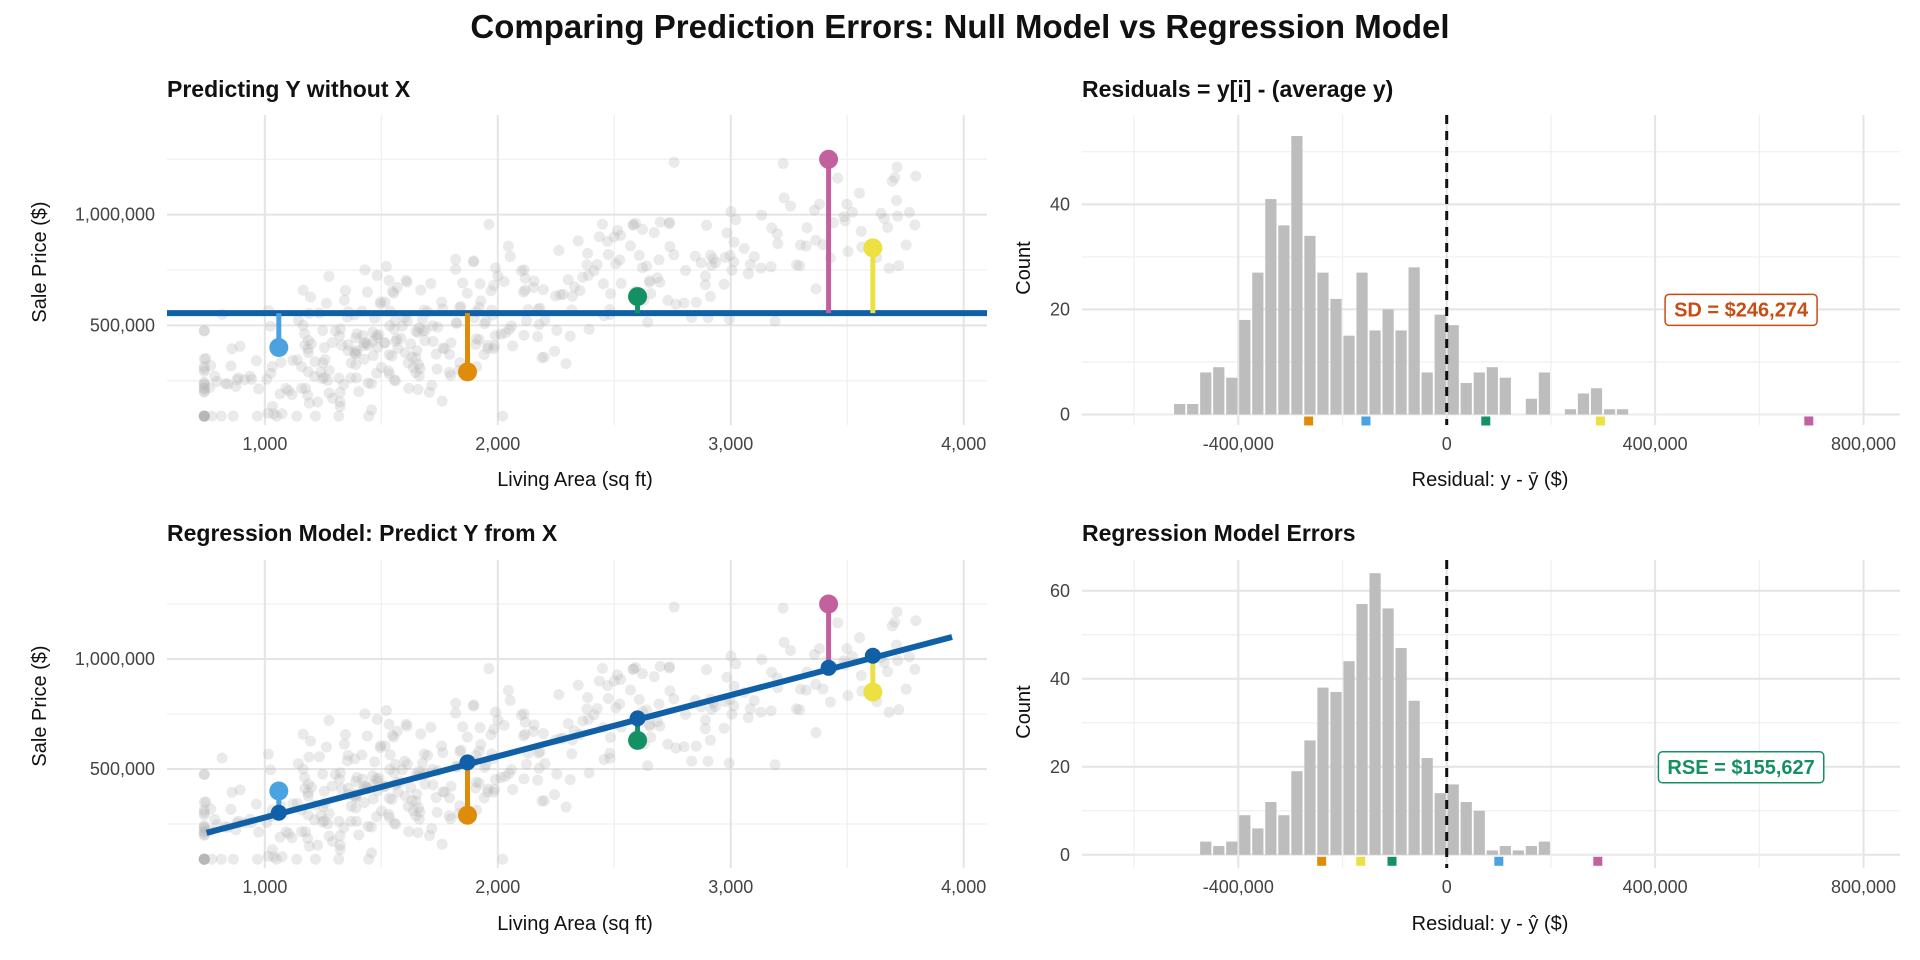  What do you see at coordinates (963, 887) in the screenshot?
I see `x-tick-label: 4,000` at bounding box center [963, 887].